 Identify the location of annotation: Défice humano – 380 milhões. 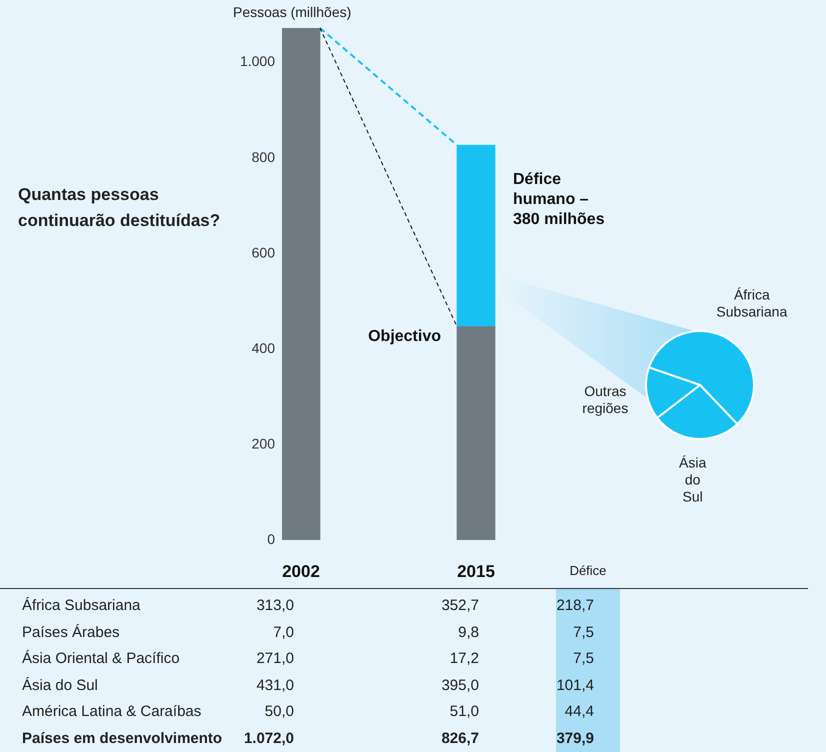
(559, 199).